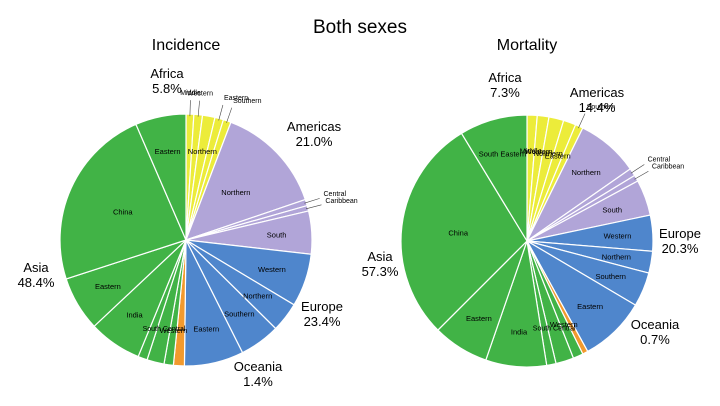 The image size is (720, 406). I want to click on chart-title: Mortality, so click(527, 45).